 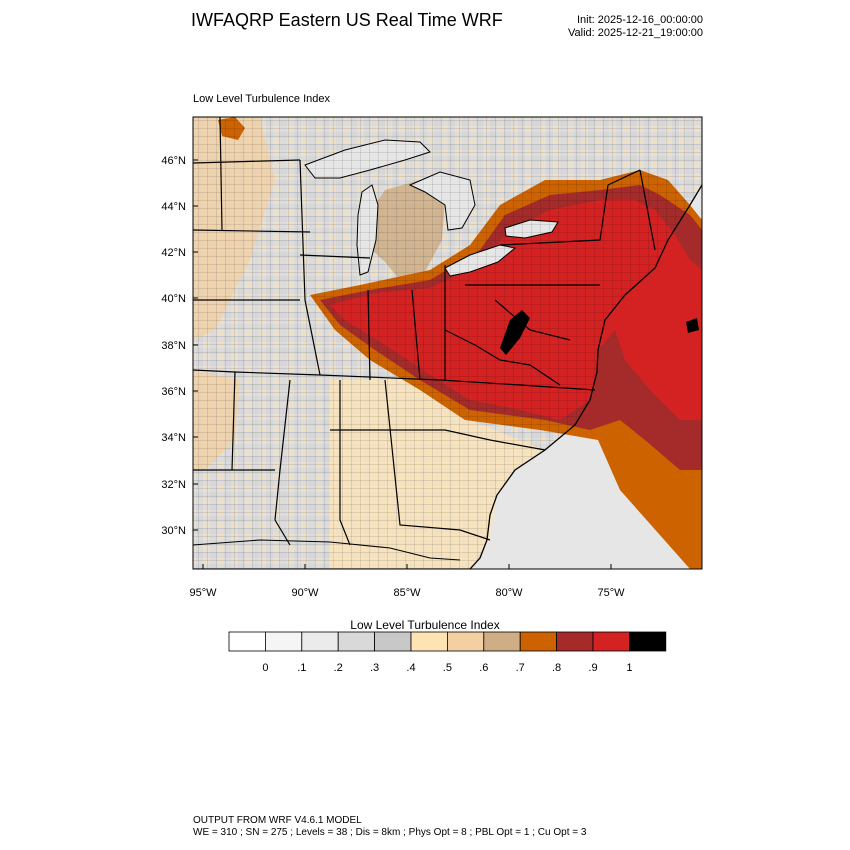 What do you see at coordinates (374, 668) in the screenshot?
I see `colorbar-tick-label: .3` at bounding box center [374, 668].